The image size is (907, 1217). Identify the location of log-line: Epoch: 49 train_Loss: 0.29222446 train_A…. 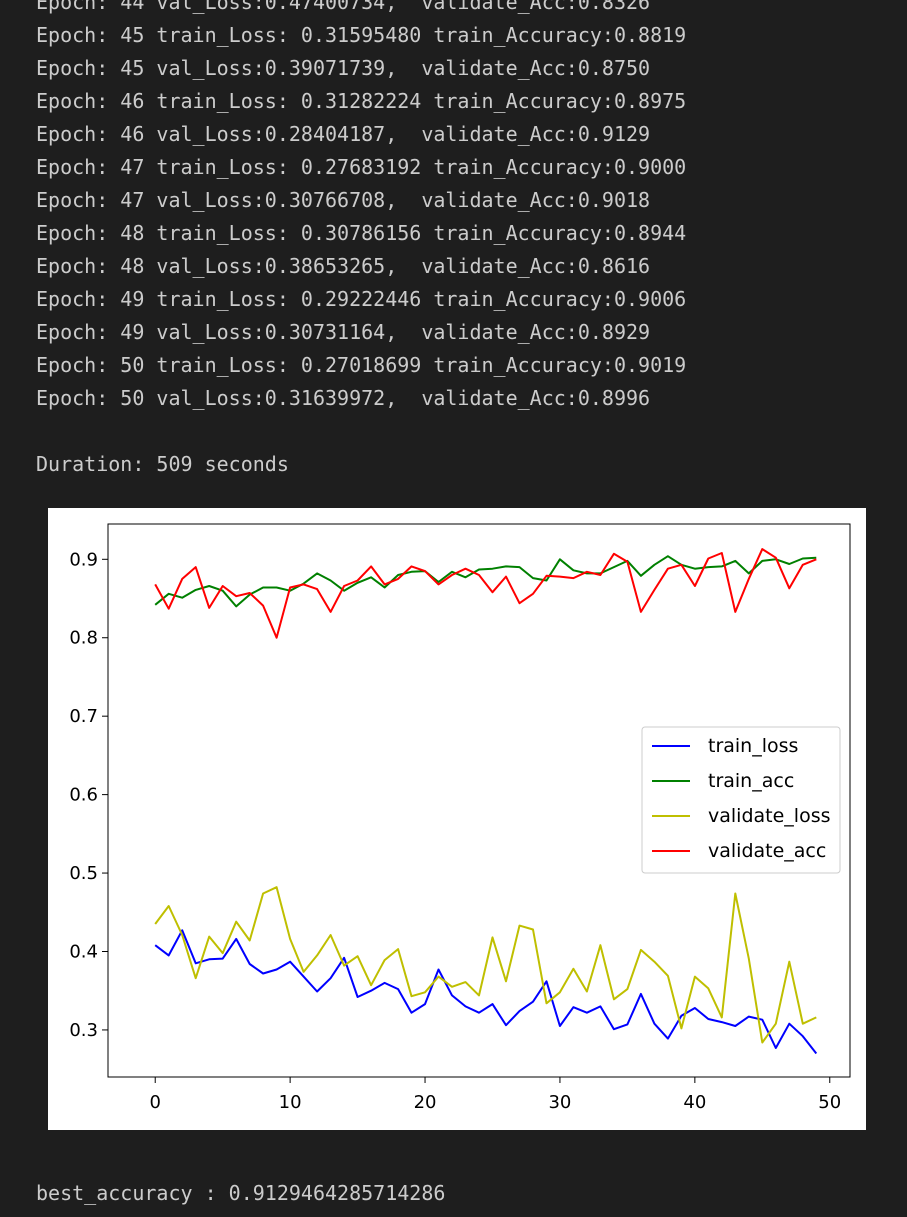
(361, 299).